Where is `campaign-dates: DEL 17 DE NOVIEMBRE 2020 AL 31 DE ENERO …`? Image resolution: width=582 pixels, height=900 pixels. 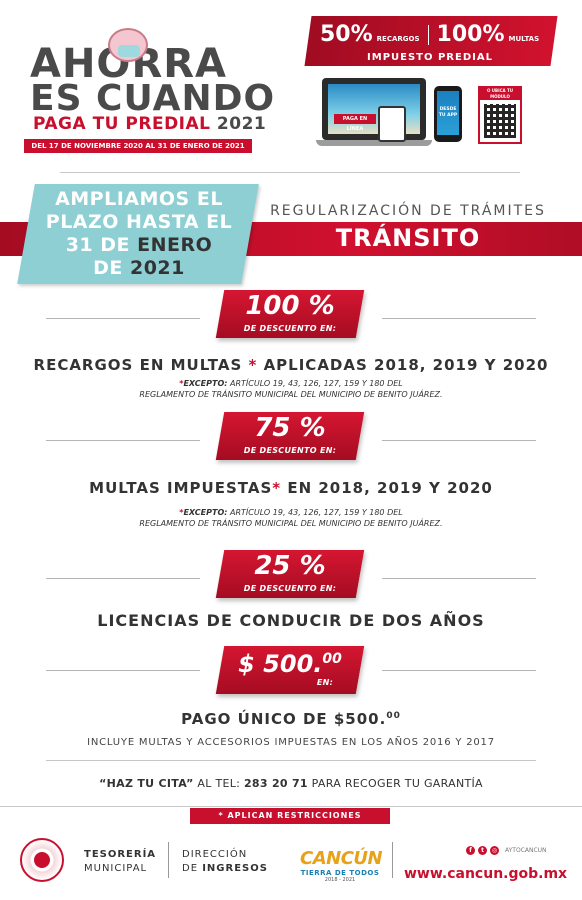
campaign-dates: DEL 17 DE NOVIEMBRE 2020 AL 31 DE ENERO … is located at coordinates (138, 146).